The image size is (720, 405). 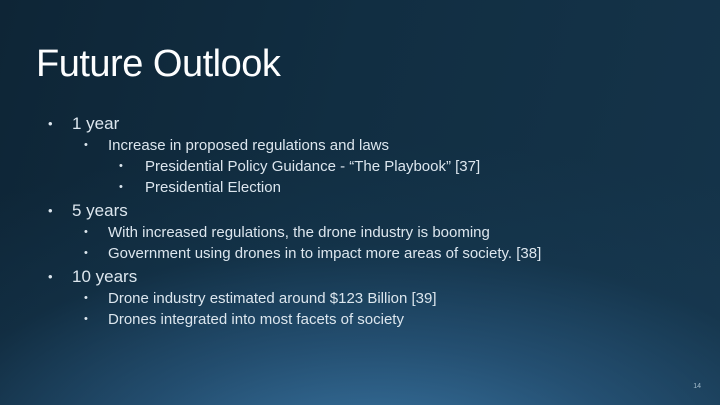 What do you see at coordinates (361, 187) in the screenshot?
I see `bullet-line: • Presidential Election` at bounding box center [361, 187].